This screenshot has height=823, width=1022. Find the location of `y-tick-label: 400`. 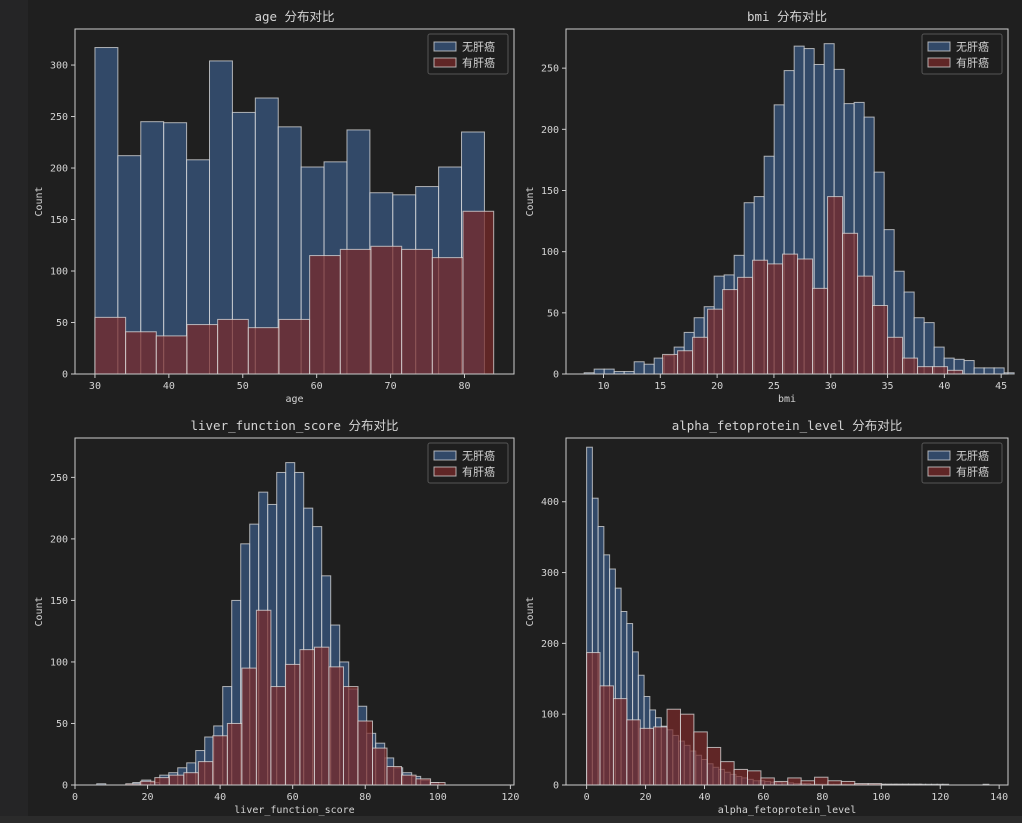

y-tick-label: 400 is located at coordinates (550, 502).